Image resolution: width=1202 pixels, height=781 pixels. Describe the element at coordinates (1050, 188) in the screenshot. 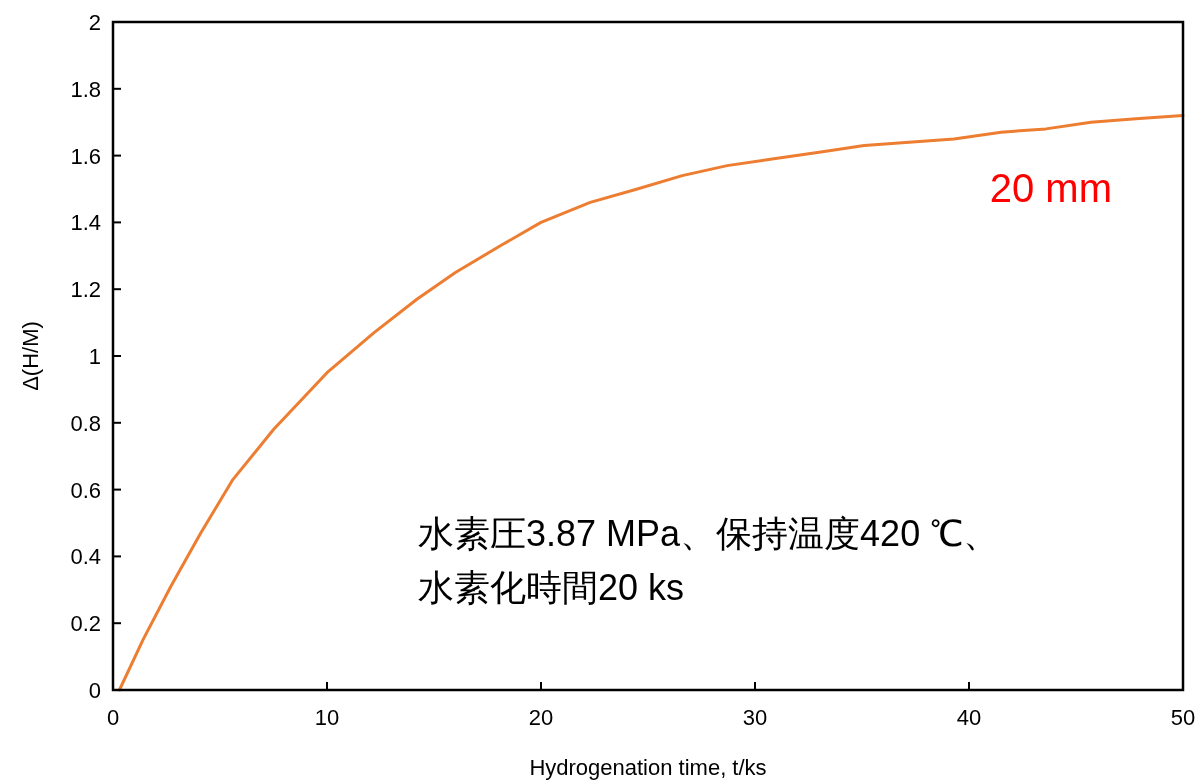

I see `annotation: 20 mm` at that location.